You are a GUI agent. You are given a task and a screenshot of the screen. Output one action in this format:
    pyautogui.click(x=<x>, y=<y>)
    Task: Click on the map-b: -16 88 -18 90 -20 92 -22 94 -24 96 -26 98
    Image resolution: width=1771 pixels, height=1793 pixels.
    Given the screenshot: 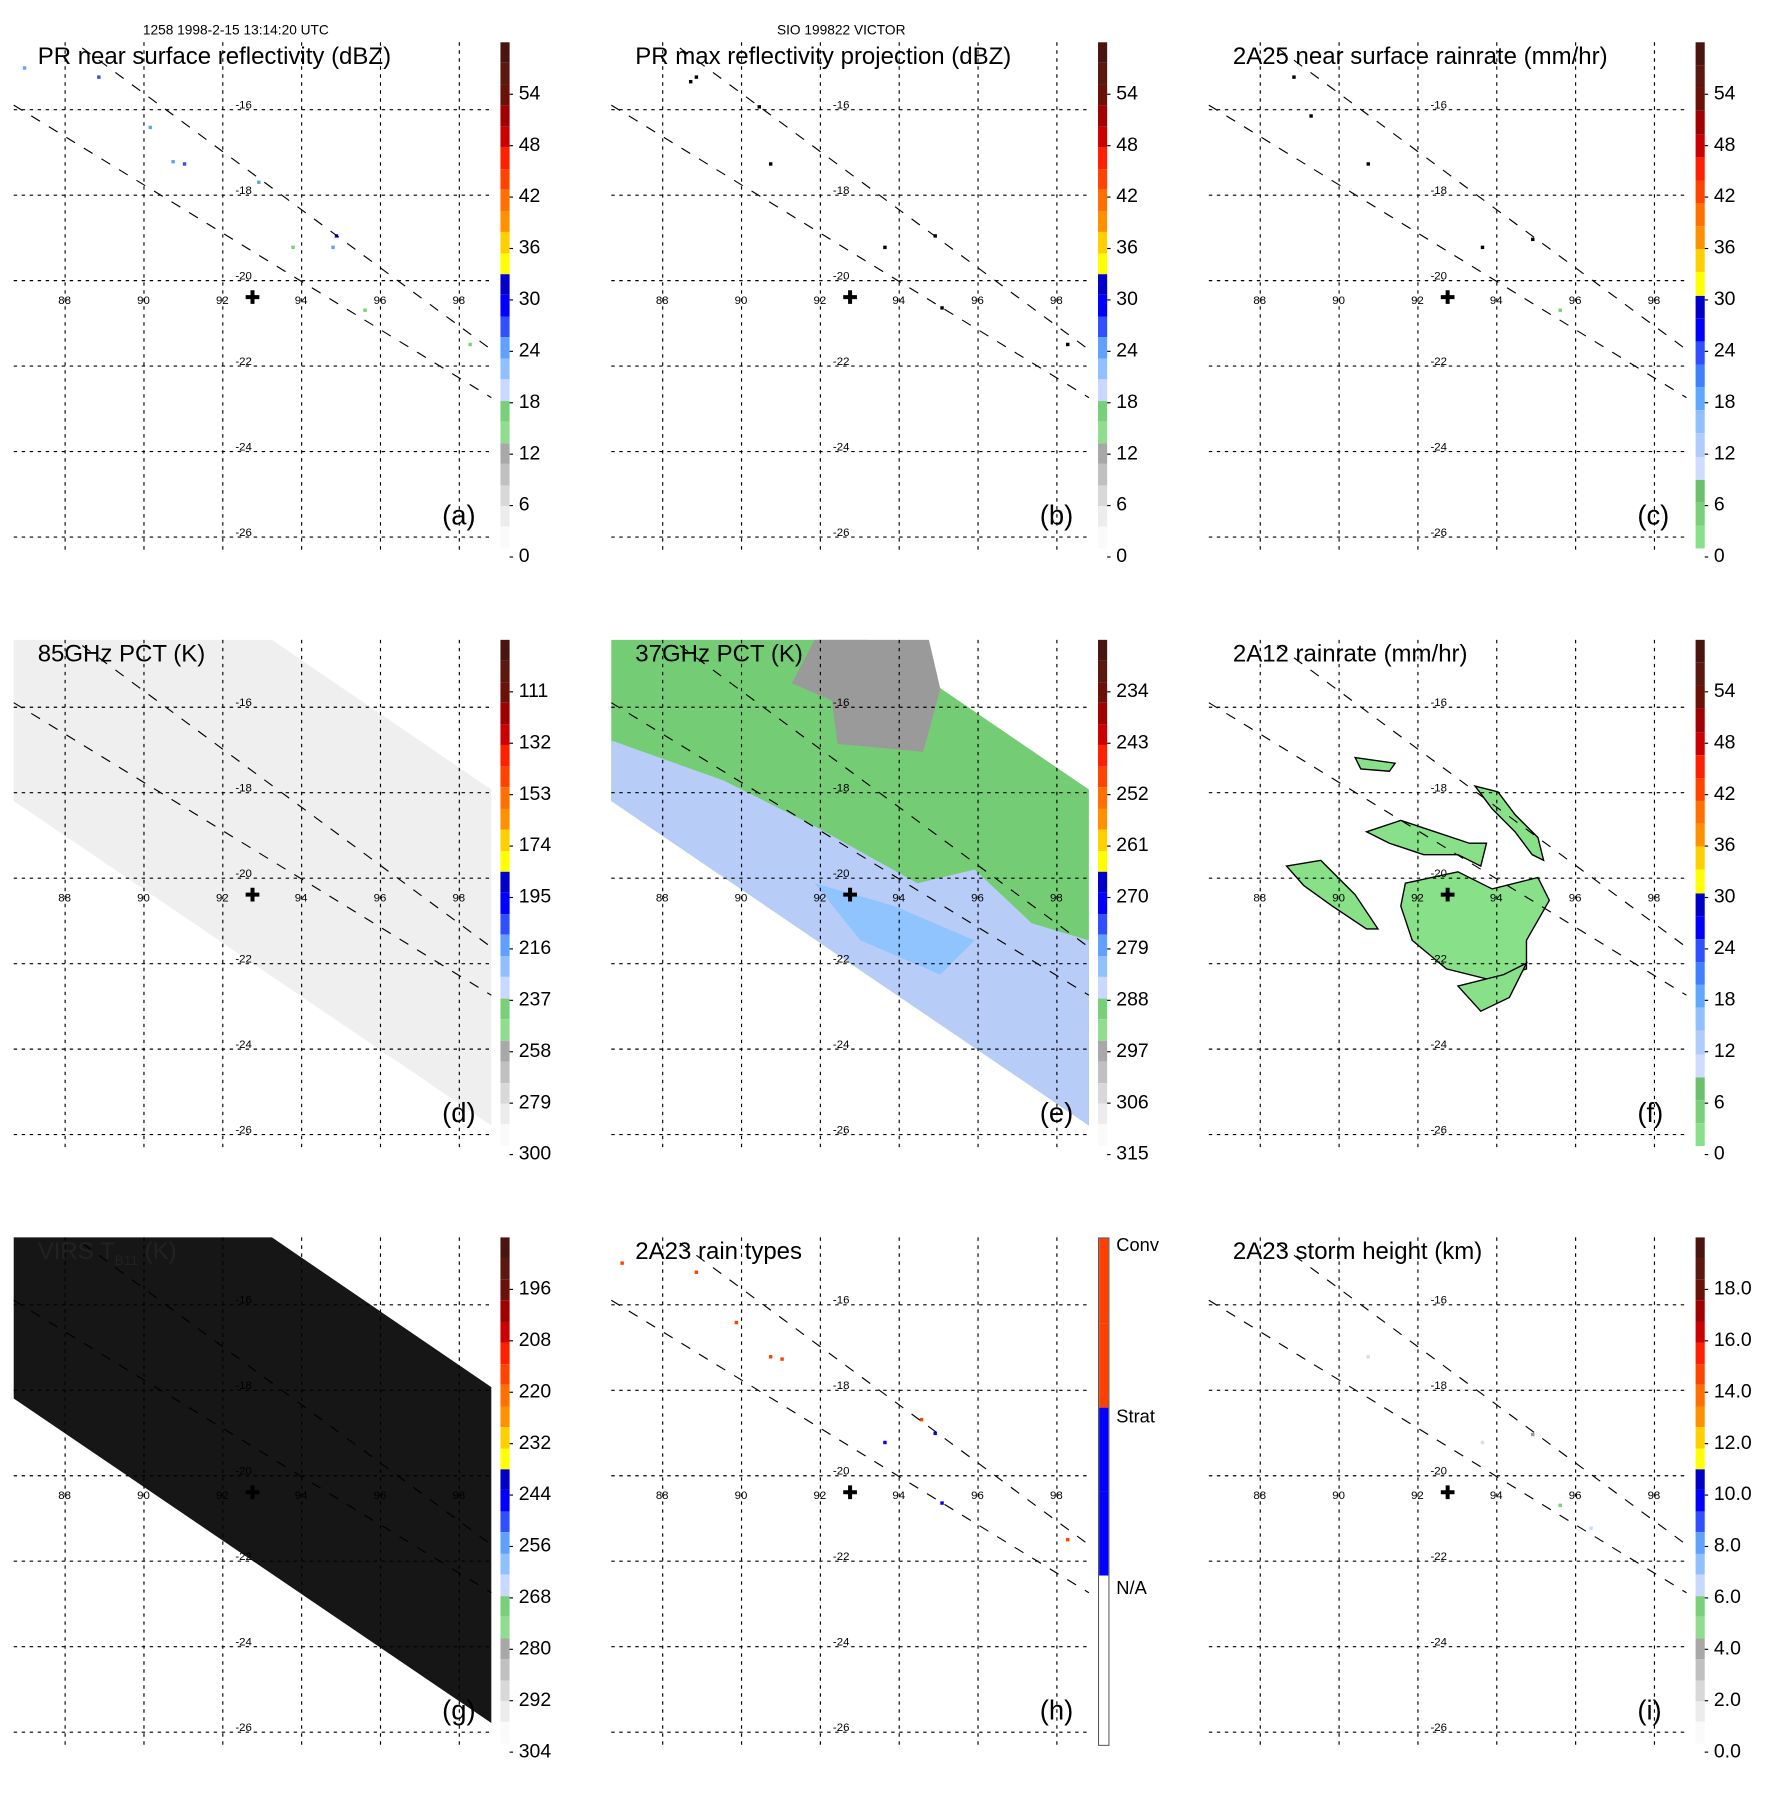 What is the action you would take?
    pyautogui.click(x=850, y=298)
    